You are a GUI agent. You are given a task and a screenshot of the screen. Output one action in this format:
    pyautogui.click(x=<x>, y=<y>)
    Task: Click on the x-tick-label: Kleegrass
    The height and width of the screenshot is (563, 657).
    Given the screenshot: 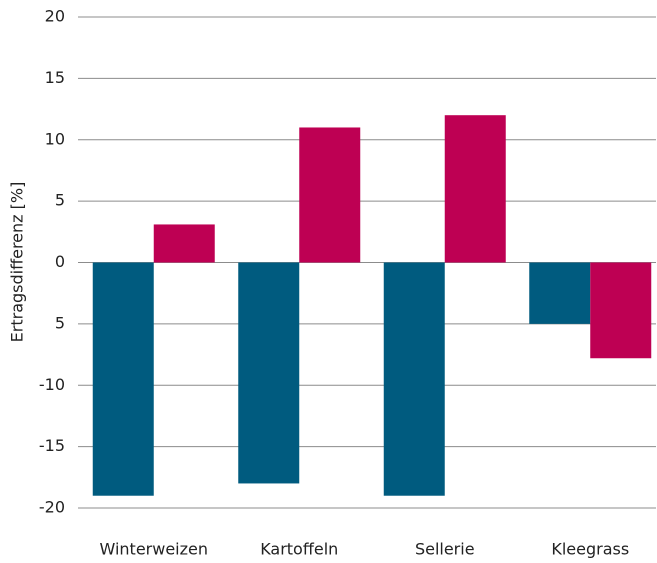 What is the action you would take?
    pyautogui.click(x=590, y=549)
    